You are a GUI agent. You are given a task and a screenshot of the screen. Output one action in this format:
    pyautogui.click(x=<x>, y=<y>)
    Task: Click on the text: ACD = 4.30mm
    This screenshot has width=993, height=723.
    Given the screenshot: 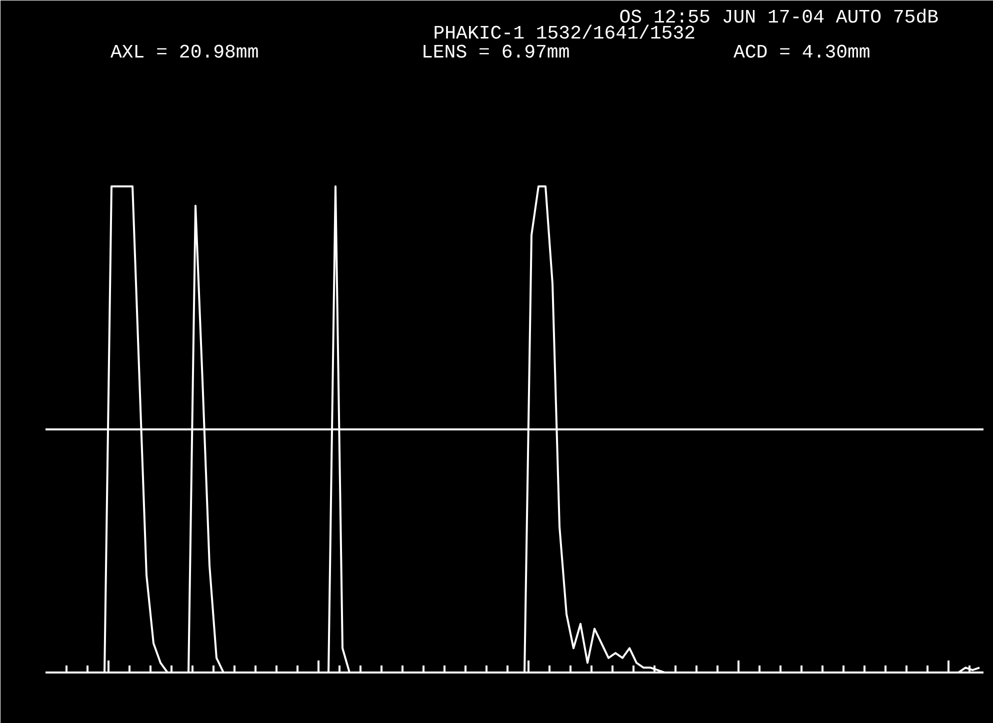 What is the action you would take?
    pyautogui.click(x=802, y=53)
    